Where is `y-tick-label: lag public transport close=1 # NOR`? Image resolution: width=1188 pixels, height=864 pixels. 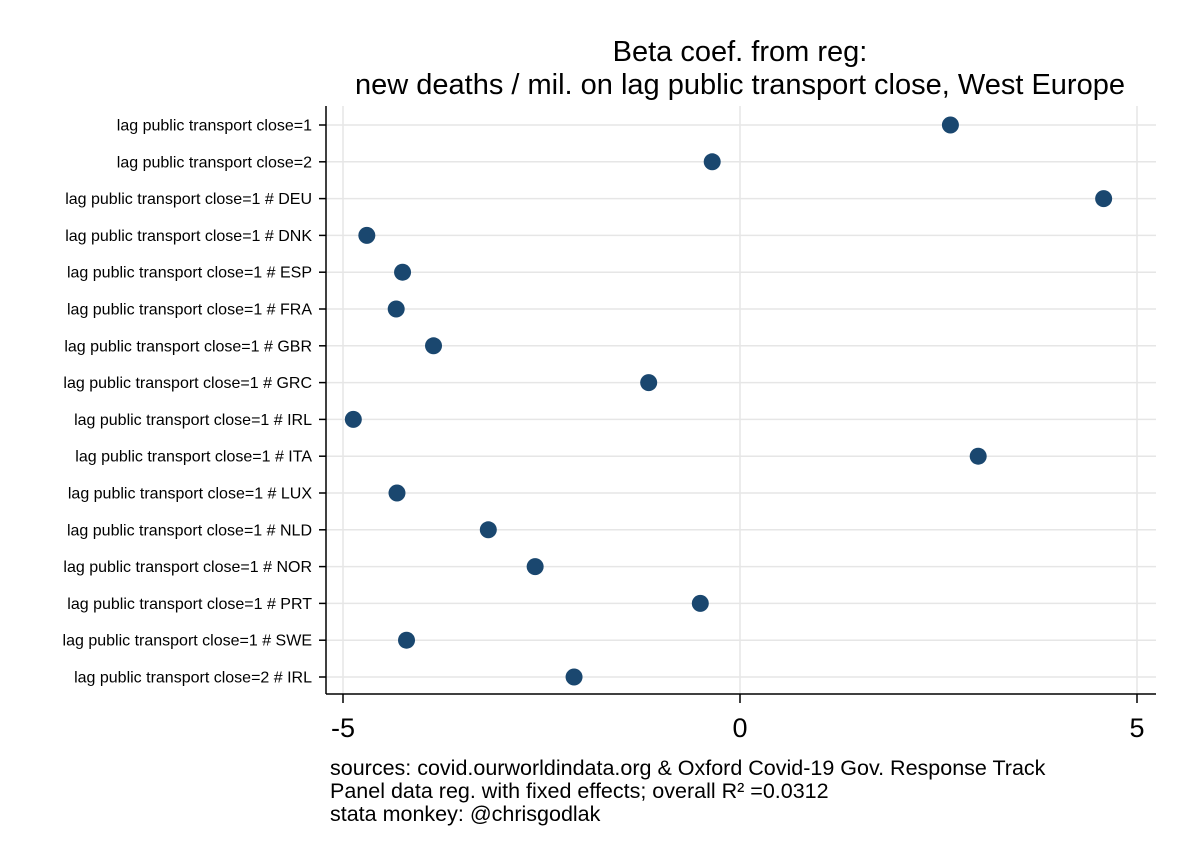
y-tick-label: lag public transport close=1 # NOR is located at coordinates (187, 567).